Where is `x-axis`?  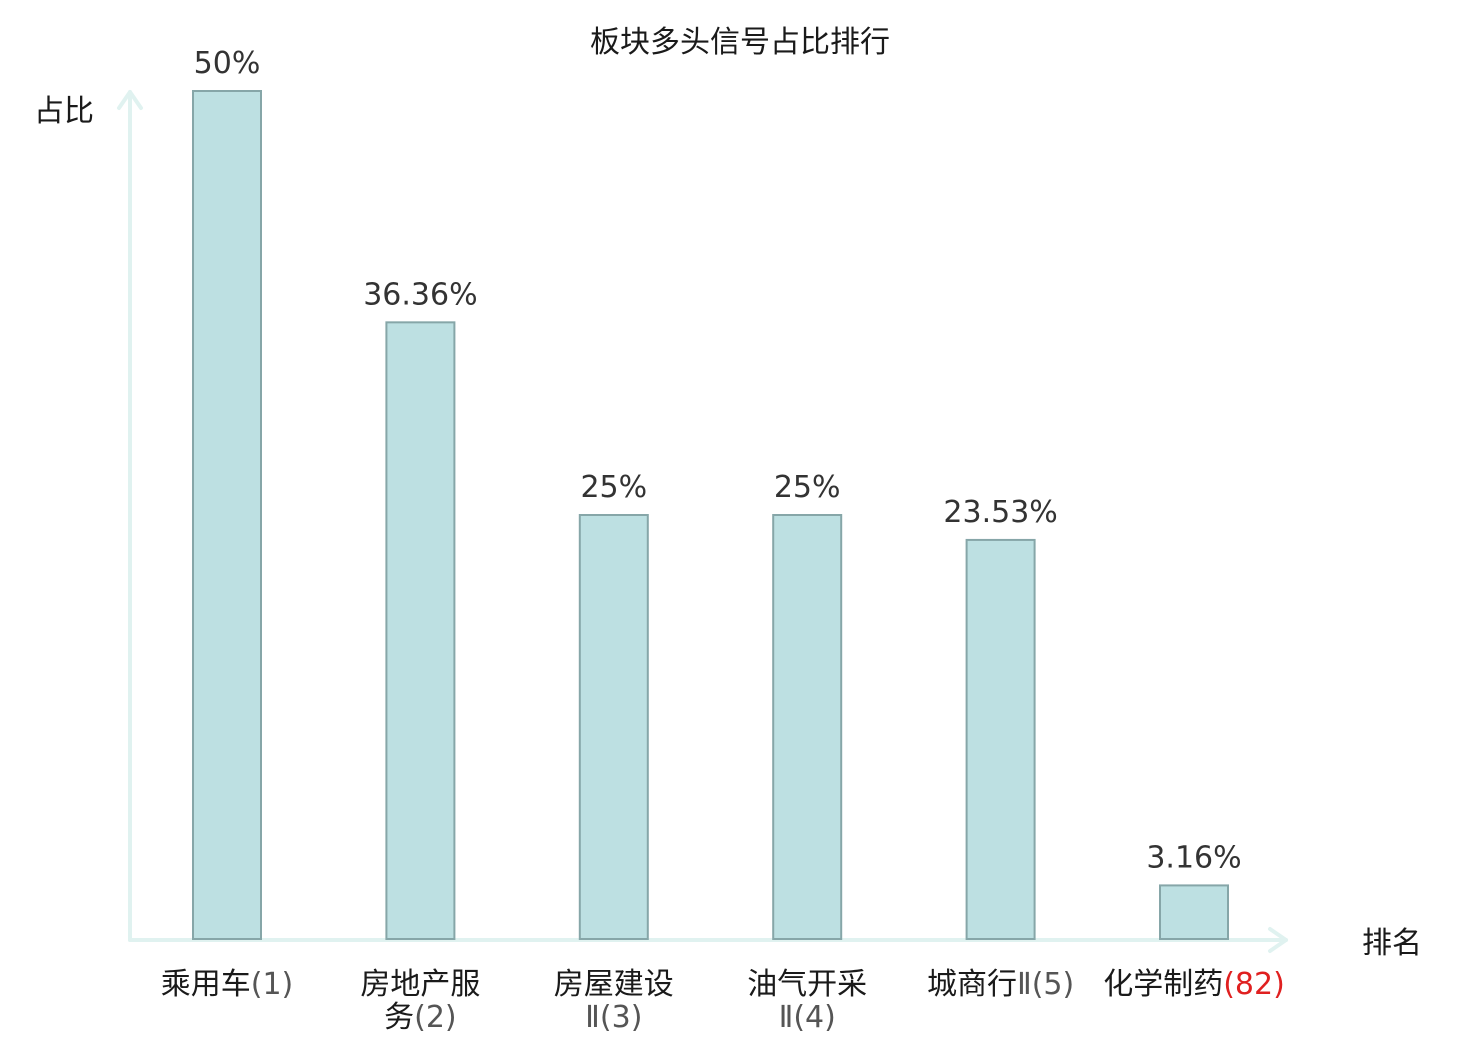
x-axis is located at coordinates (708, 940).